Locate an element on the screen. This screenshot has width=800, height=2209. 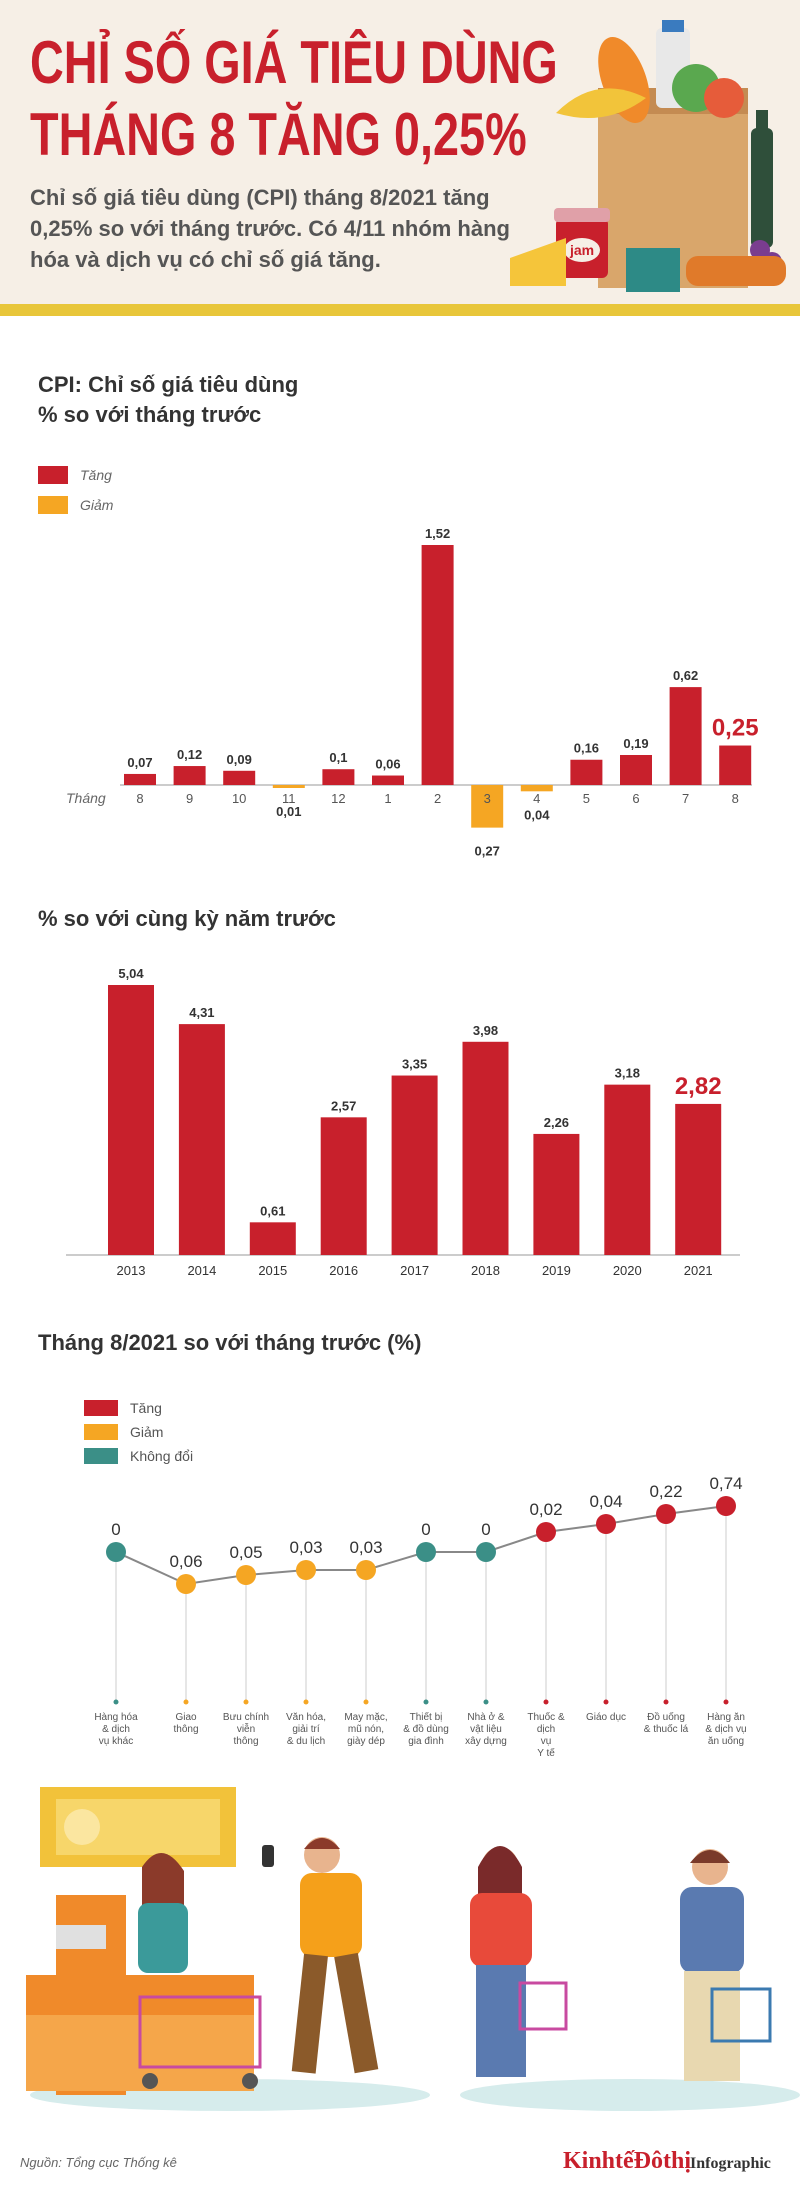
tick-label: 1 is located at coordinates (387, 798).